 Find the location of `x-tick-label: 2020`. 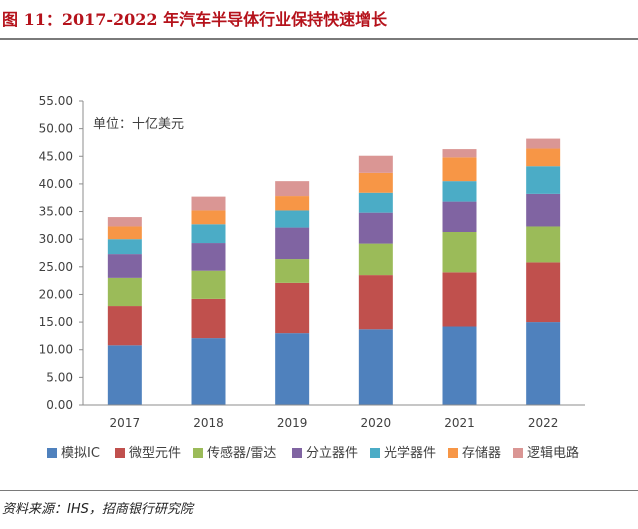

x-tick-label: 2020 is located at coordinates (376, 423).